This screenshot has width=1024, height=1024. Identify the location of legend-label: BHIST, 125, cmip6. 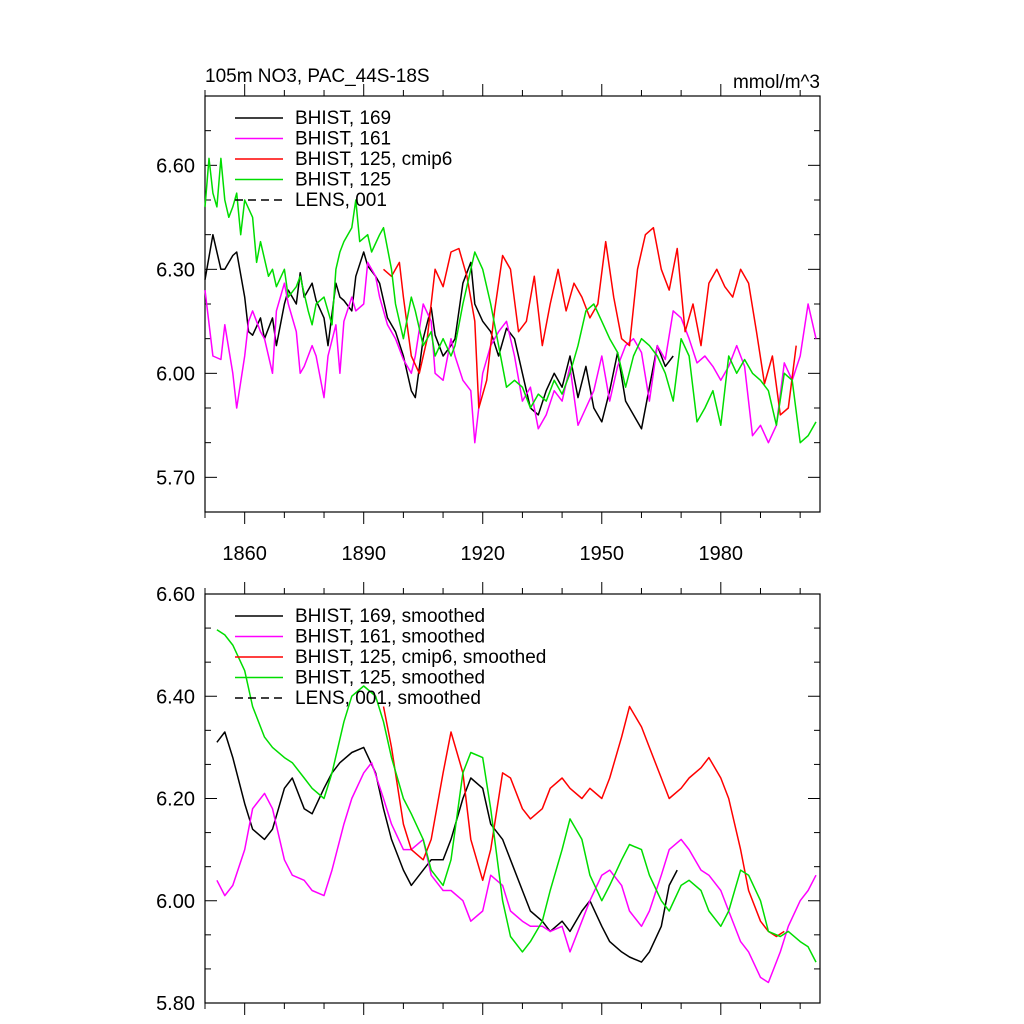
(373, 159).